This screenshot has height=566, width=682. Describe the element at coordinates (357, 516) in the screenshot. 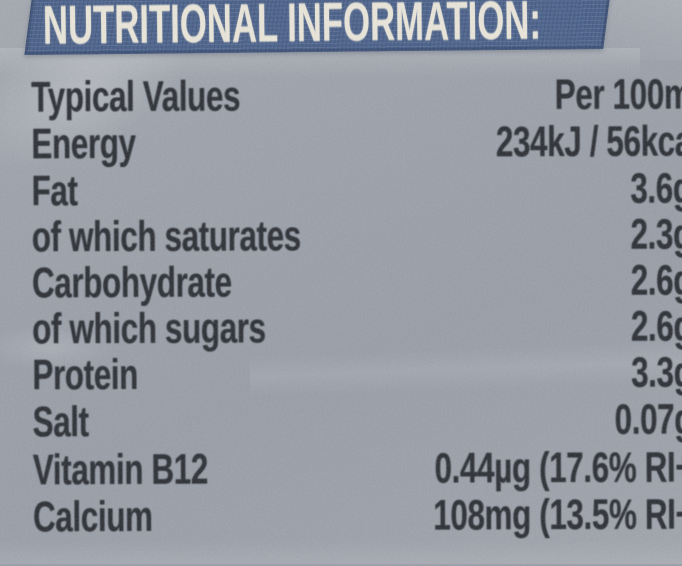

I see `row-calcium: Calcium 108mg (13.5% RI+` at that location.